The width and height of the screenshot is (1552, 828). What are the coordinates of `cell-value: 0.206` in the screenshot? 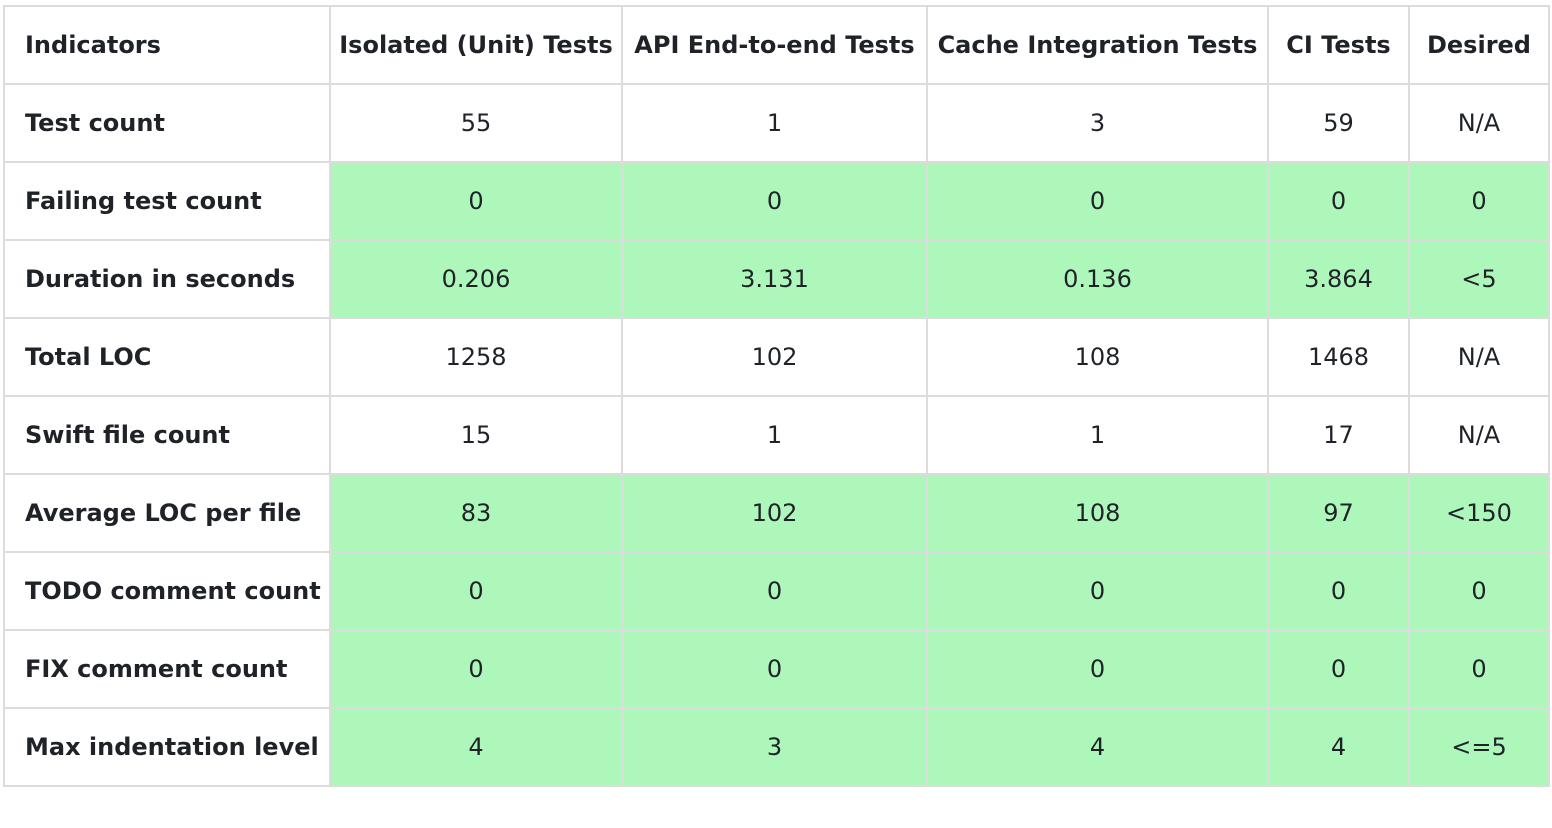 It's located at (476, 279).